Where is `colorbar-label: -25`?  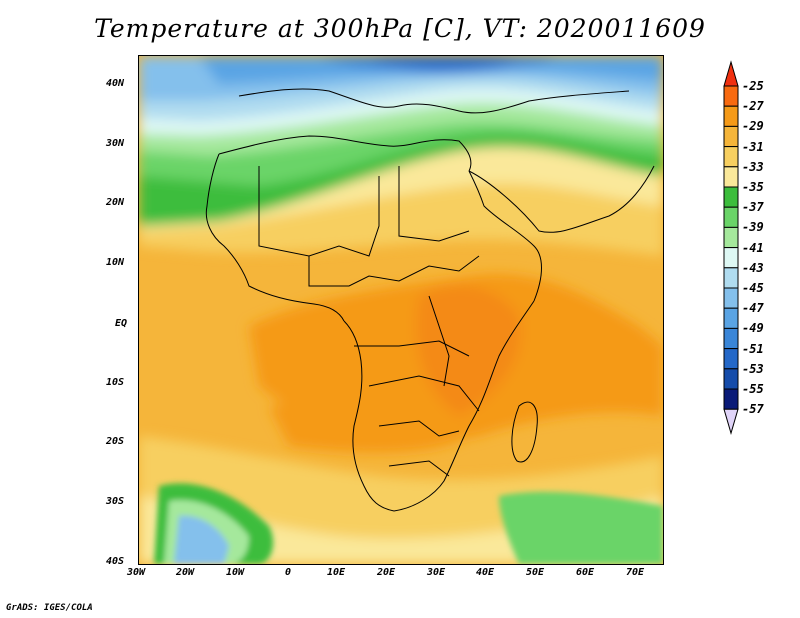 colorbar-label: -25 is located at coordinates (753, 86).